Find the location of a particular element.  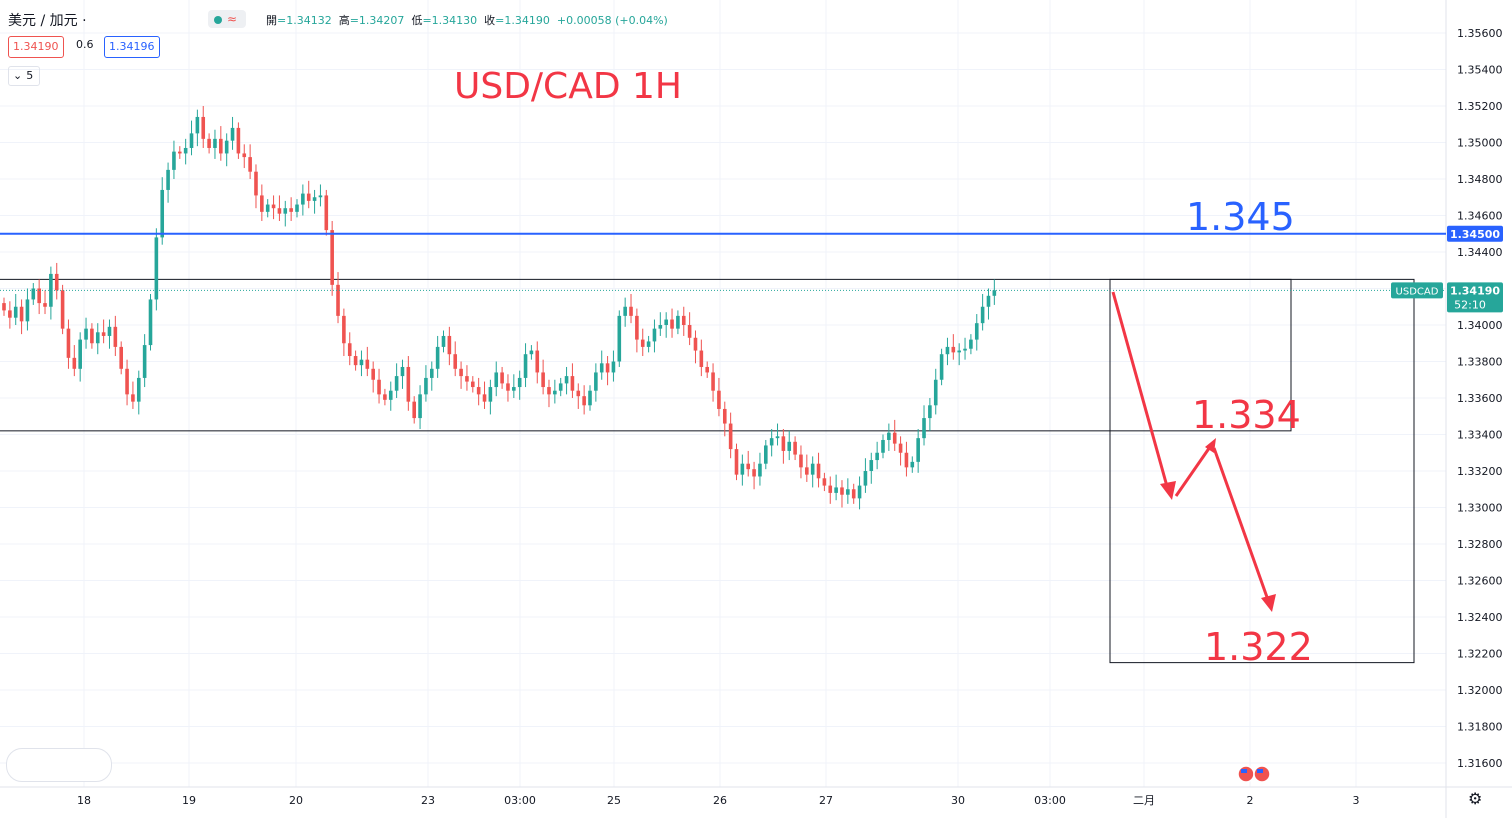

market-status-indicator: ≈ is located at coordinates (227, 19).